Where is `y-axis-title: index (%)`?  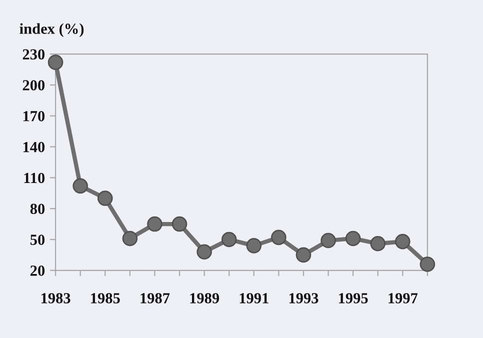 y-axis-title: index (%) is located at coordinates (52, 30).